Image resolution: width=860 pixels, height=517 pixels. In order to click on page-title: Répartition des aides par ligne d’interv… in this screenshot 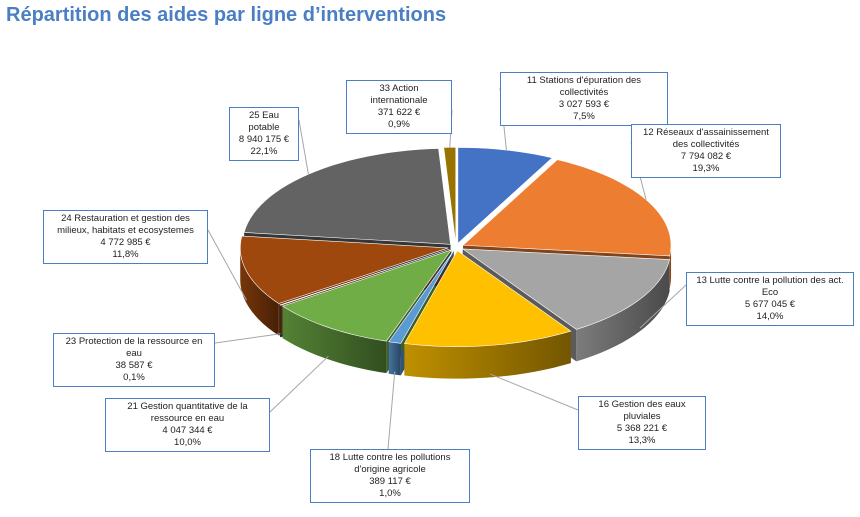, I will do `click(226, 15)`.